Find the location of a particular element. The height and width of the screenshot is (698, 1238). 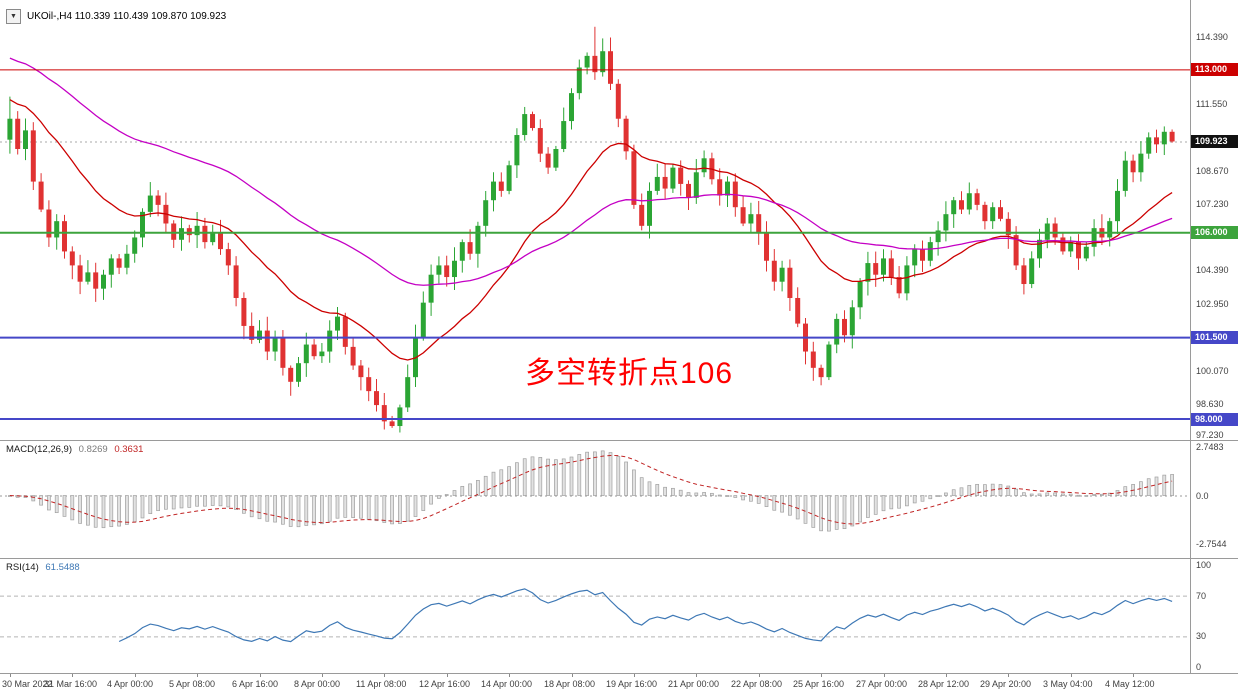

time-axis-label: 11 Apr 08:00 is located at coordinates (381, 684).